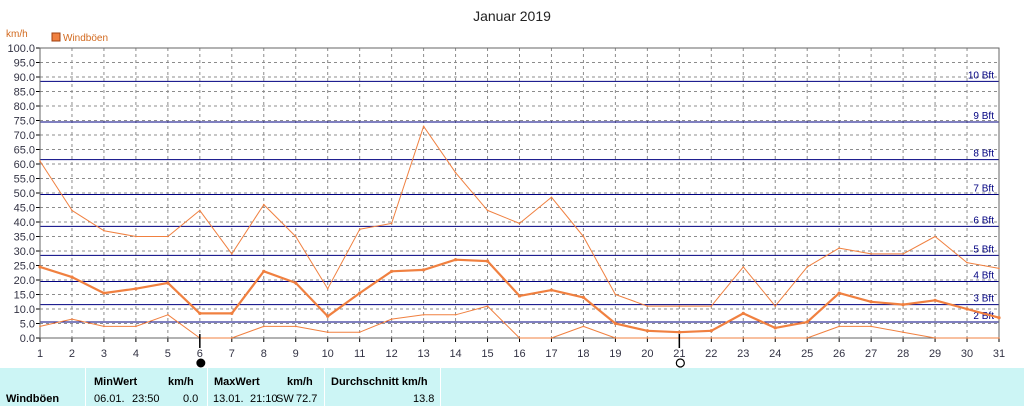  Describe the element at coordinates (27, 339) in the screenshot. I see `y-tick-label: 0.0` at that location.